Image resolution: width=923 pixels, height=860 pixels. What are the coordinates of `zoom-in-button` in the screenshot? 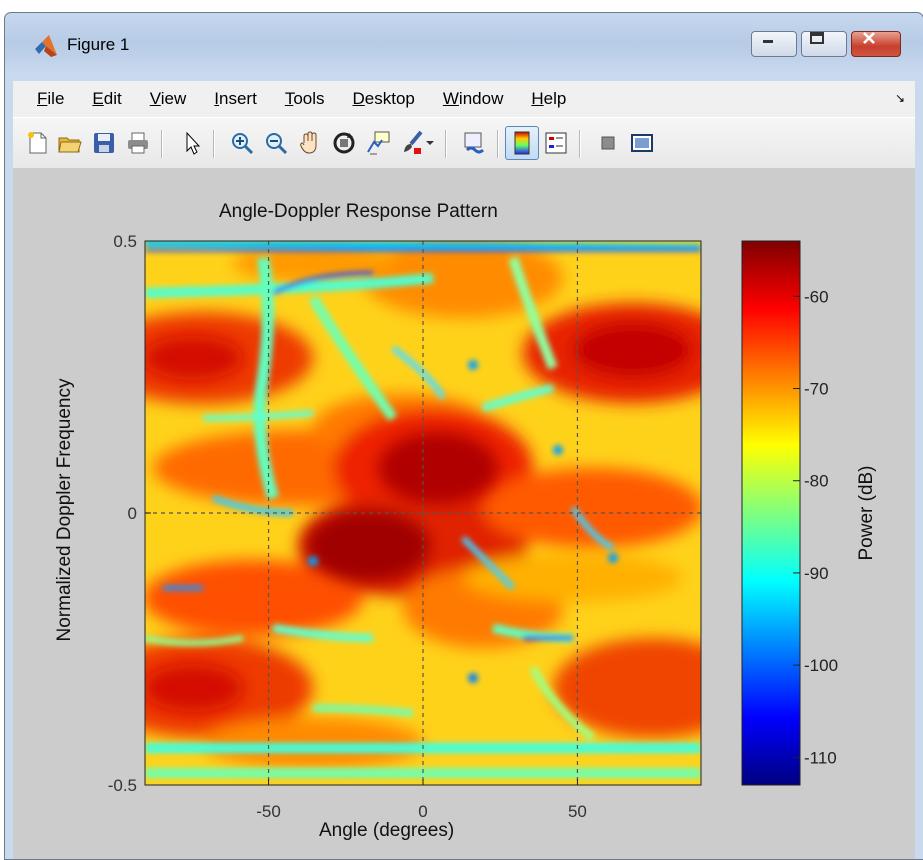 It's located at (242, 143).